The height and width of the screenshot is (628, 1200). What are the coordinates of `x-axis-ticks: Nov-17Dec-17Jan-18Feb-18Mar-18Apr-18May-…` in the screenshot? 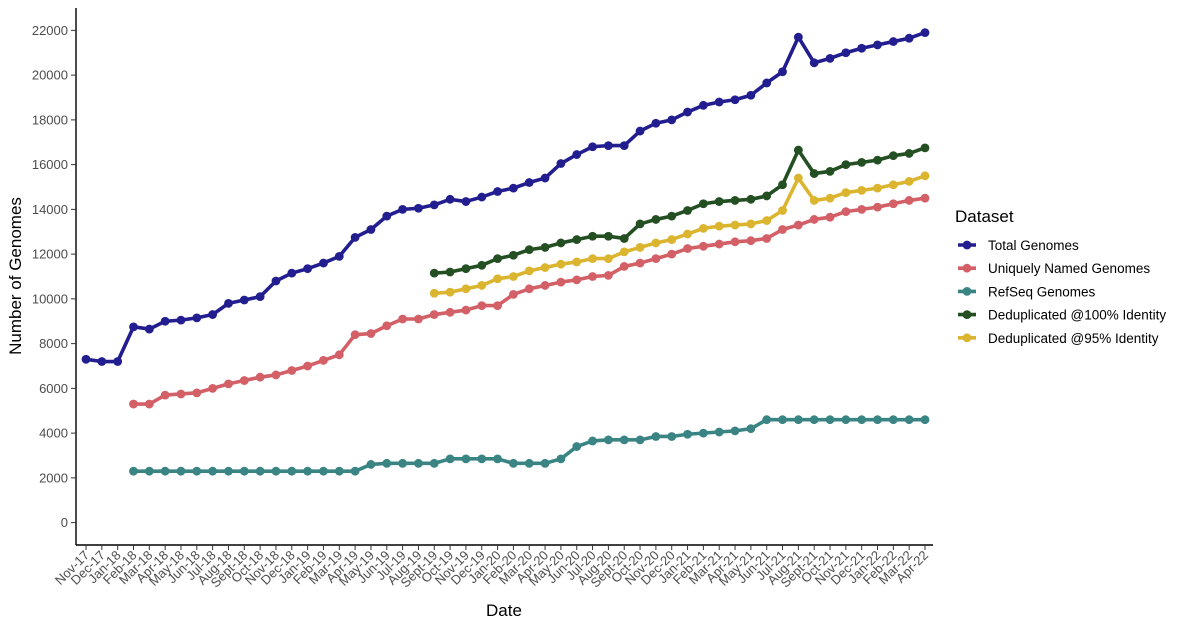 It's located at (491, 567).